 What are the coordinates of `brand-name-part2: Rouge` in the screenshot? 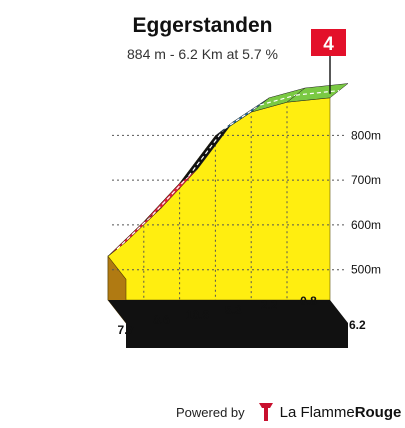 It's located at (378, 412).